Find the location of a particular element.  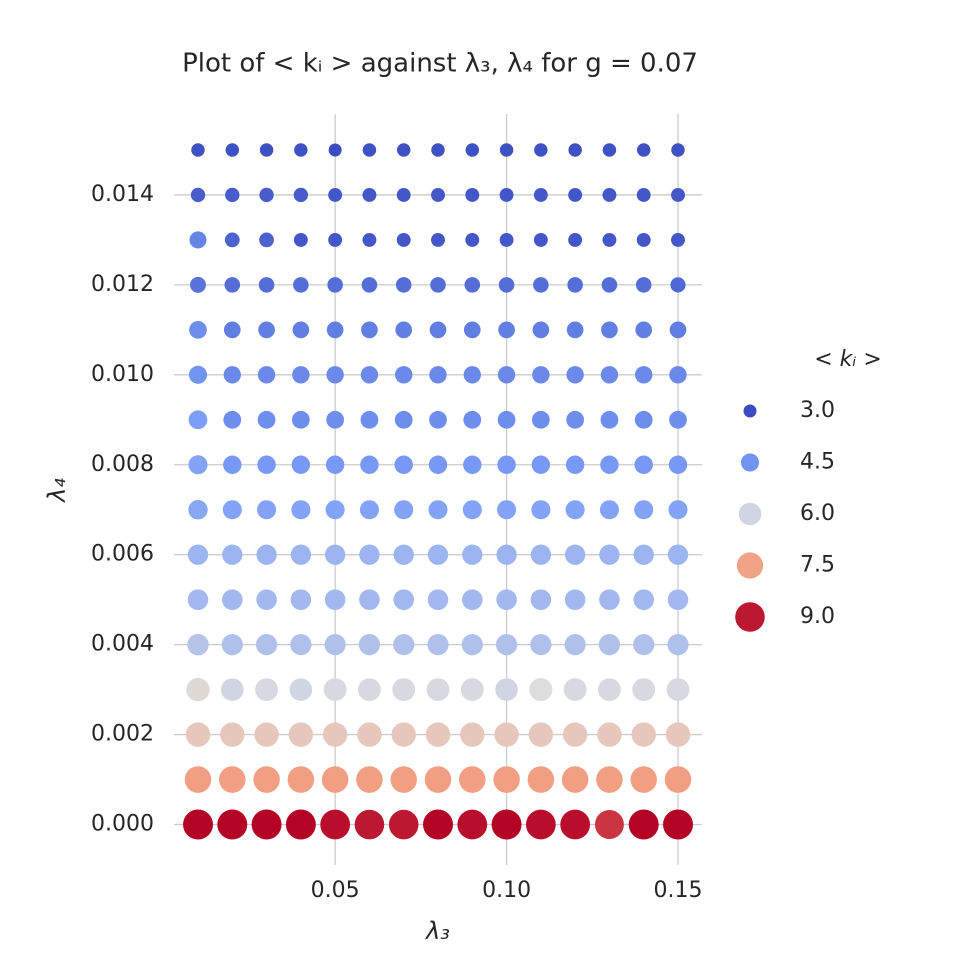

legend-marker is located at coordinates (750, 514).